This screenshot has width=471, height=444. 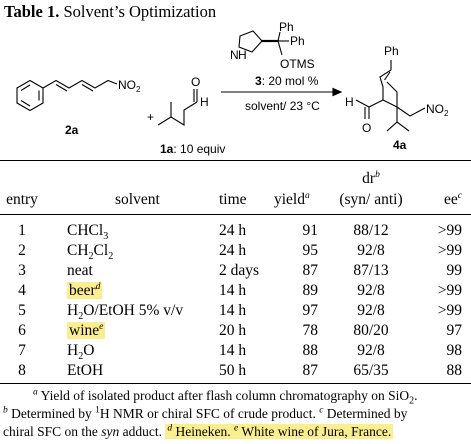 What do you see at coordinates (310, 370) in the screenshot?
I see `row8-yield: 87` at bounding box center [310, 370].